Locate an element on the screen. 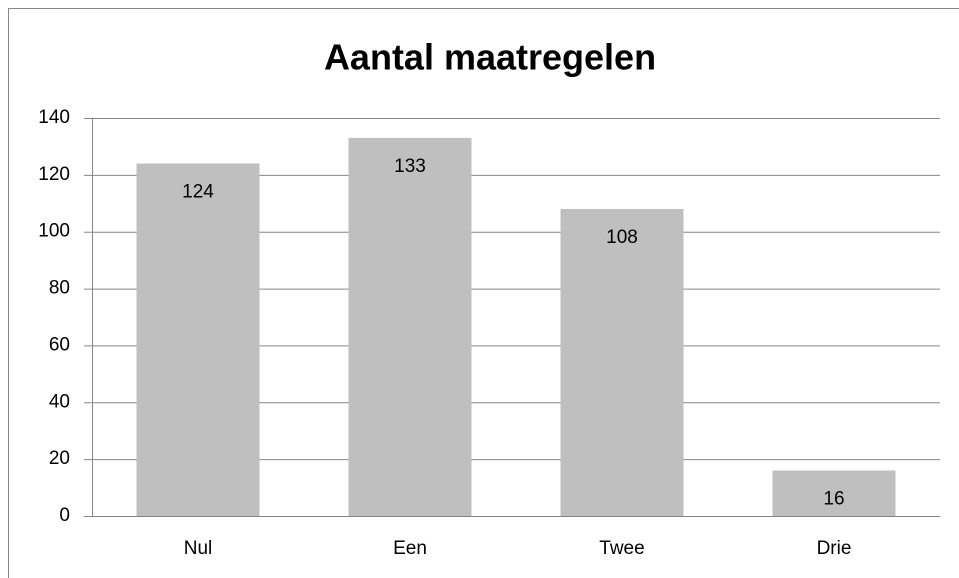 This screenshot has height=578, width=959. data-label: 133 is located at coordinates (410, 166).